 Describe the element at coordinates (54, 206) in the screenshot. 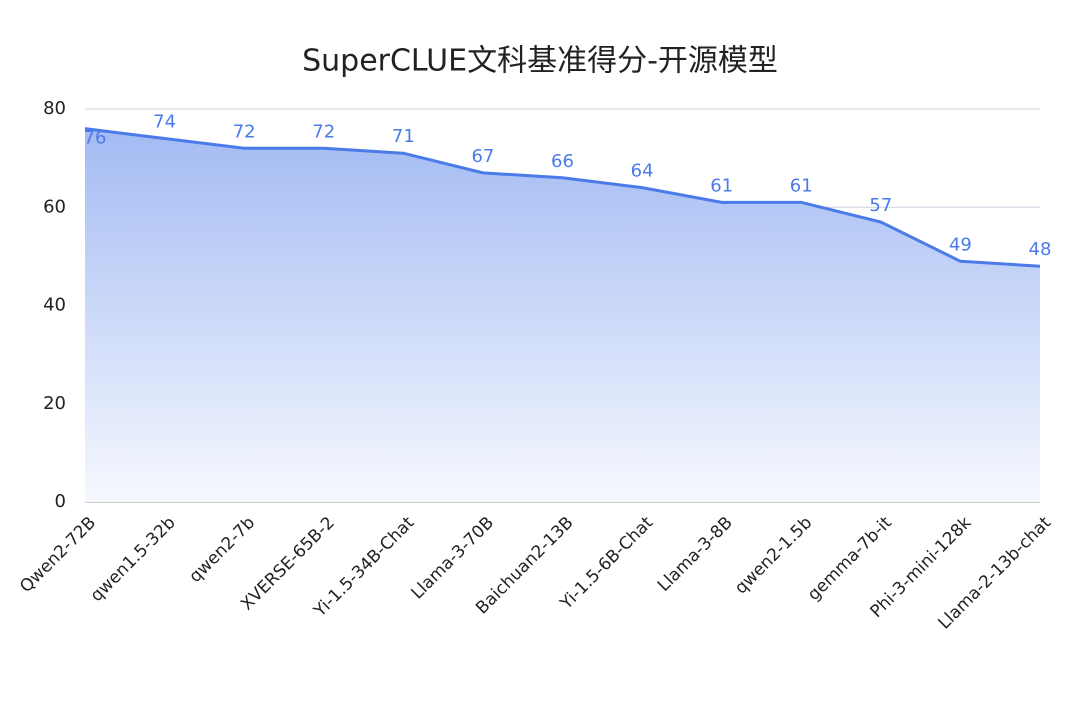

I see `y-tick-label: 60` at that location.